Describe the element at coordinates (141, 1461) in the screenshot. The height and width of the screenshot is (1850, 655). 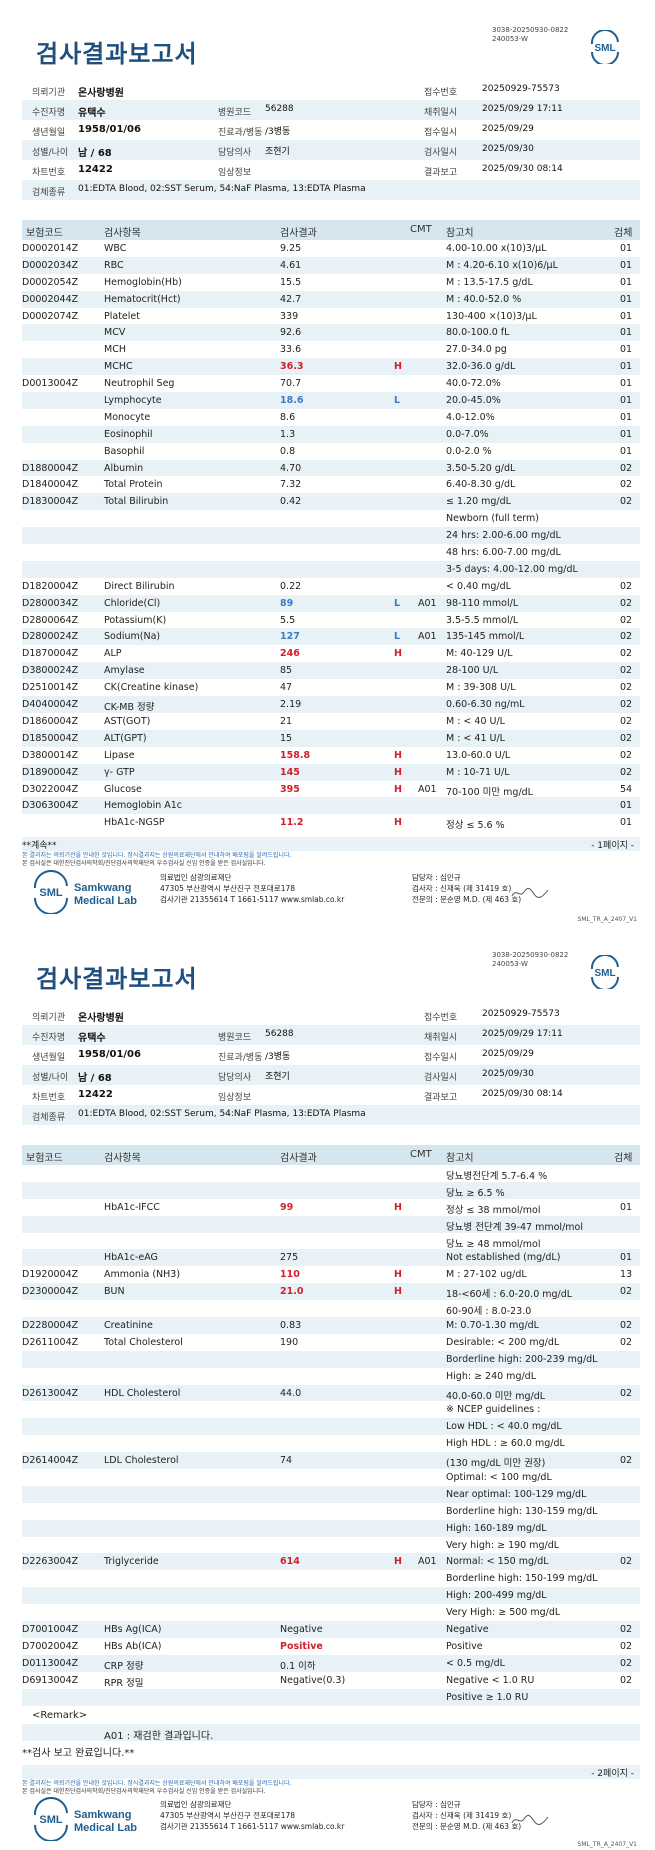
I see `cell-test-name: LDL Cholesterol` at that location.